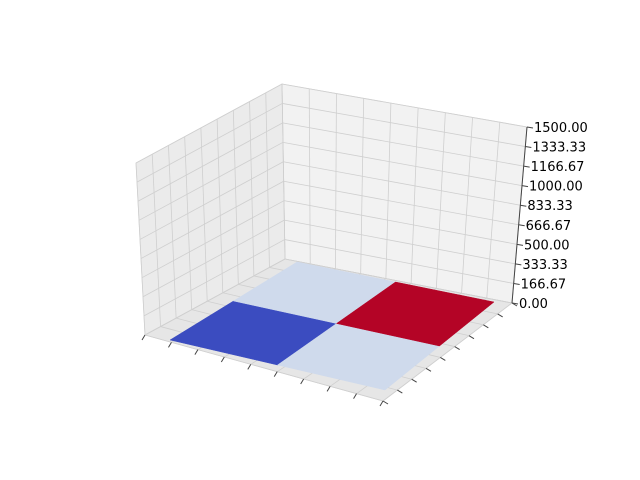 The width and height of the screenshot is (640, 480). Describe the element at coordinates (556, 187) in the screenshot. I see `z-tick-label: 1000.00` at that location.